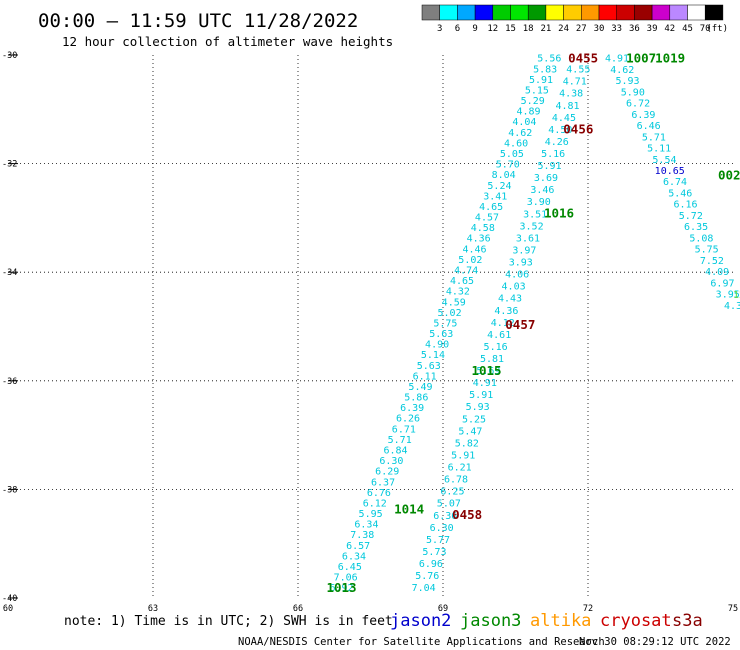 This screenshot has width=740, height=650. I want to click on wave-height-value: 6.29, so click(387, 472).